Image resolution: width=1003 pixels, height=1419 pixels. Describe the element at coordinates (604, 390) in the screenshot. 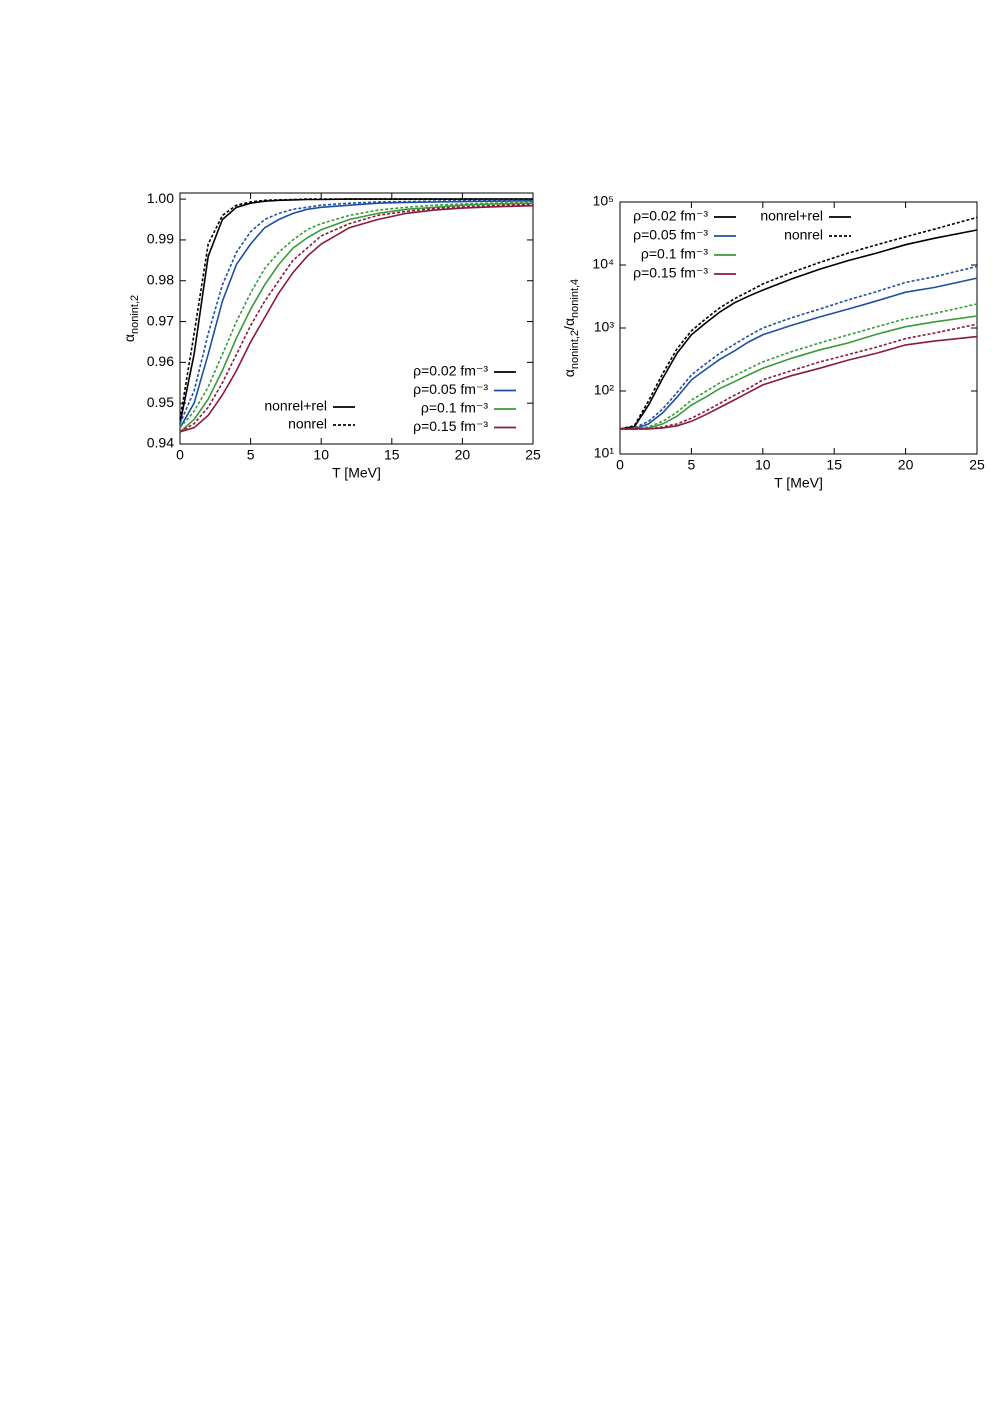

I see `y-tick-label: 10²` at that location.